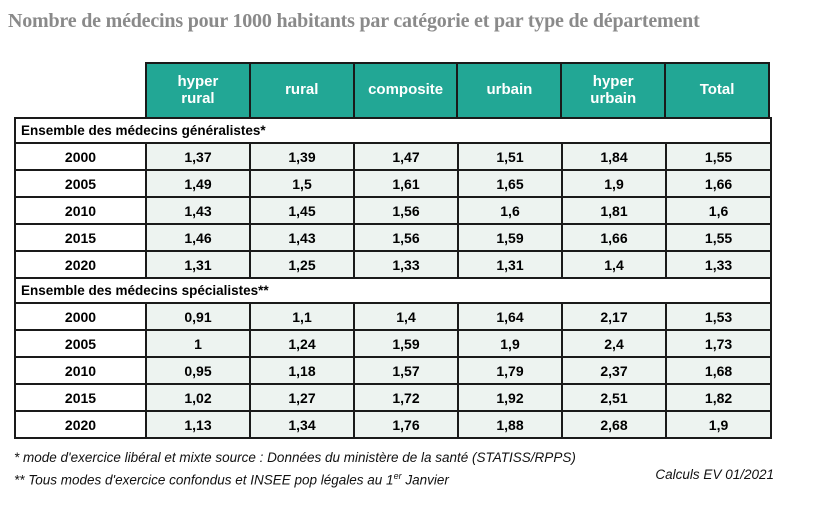 This screenshot has height=510, width=816. What do you see at coordinates (302, 156) in the screenshot?
I see `value-cell: 1,39` at bounding box center [302, 156].